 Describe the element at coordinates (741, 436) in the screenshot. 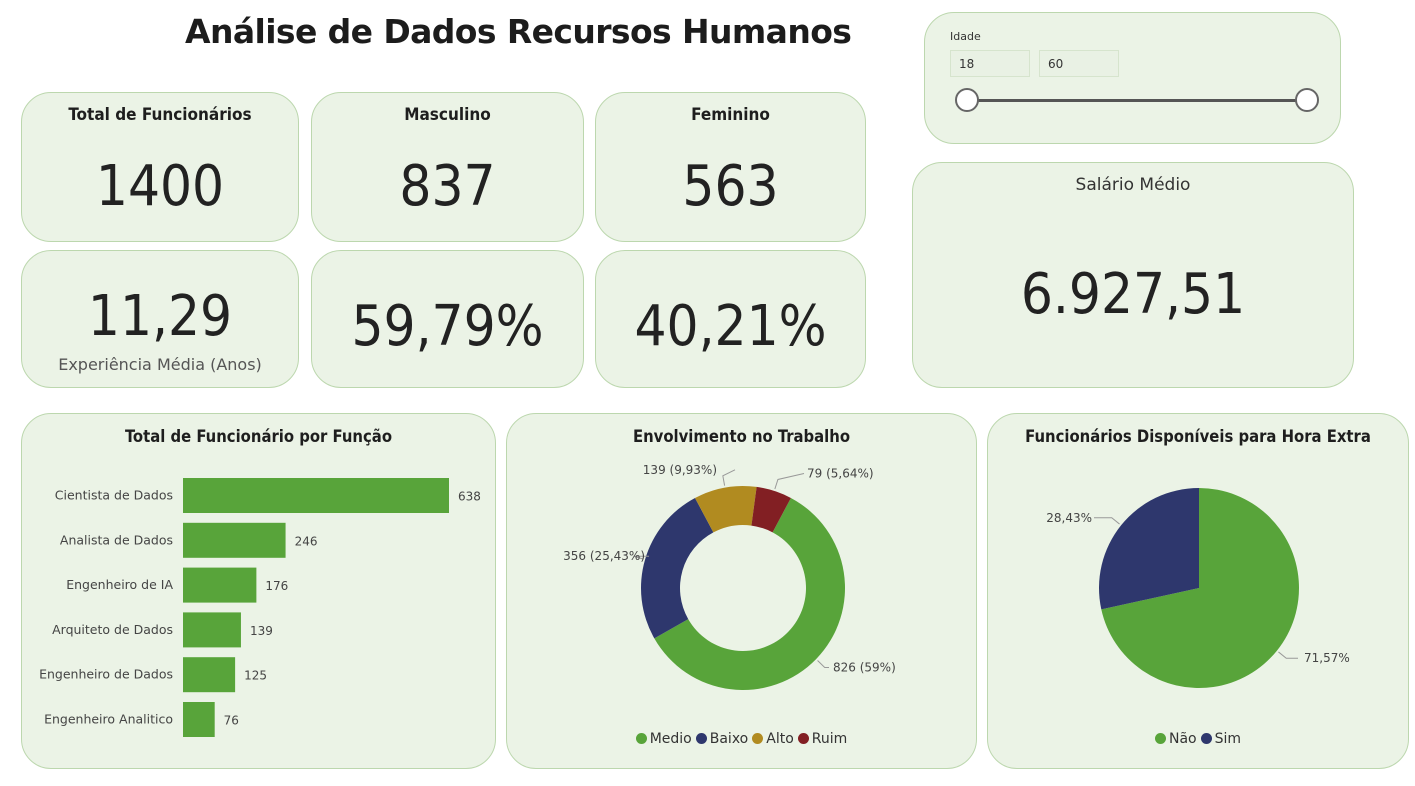

I see `engagement-chart-title: Envolvimento no Trabalho` at that location.